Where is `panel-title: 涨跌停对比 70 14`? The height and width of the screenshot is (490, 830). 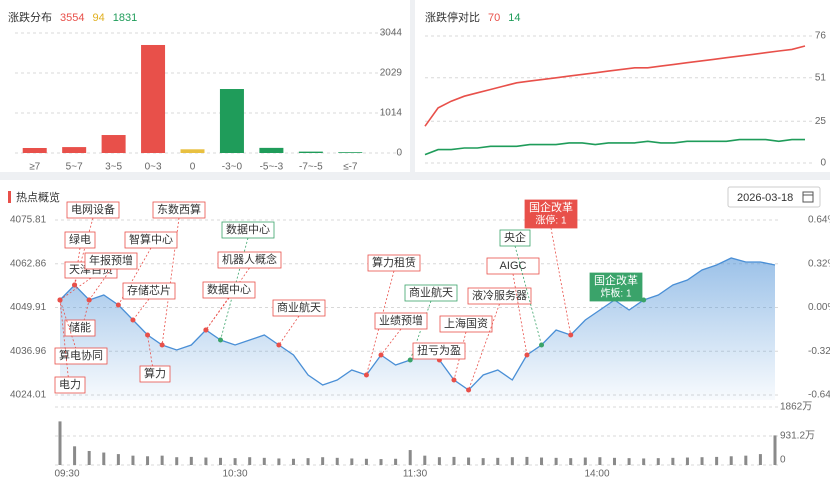
panel-title: 涨跌停对比 70 14 is located at coordinates (473, 17).